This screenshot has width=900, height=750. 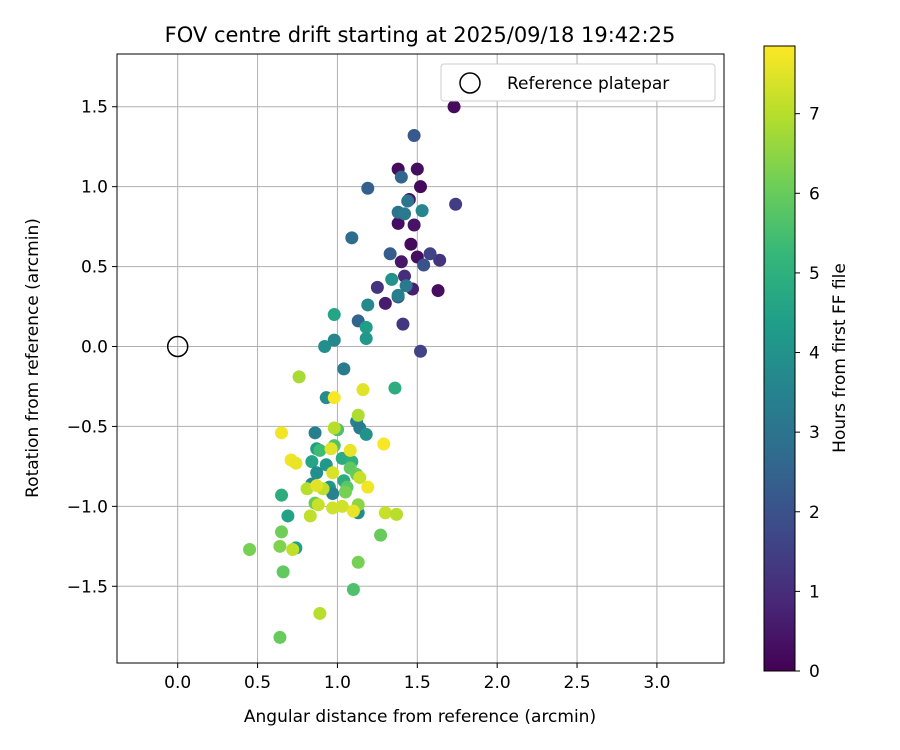 I want to click on x-axis-label: Angular distance from reference (arcmin), so click(x=420, y=717).